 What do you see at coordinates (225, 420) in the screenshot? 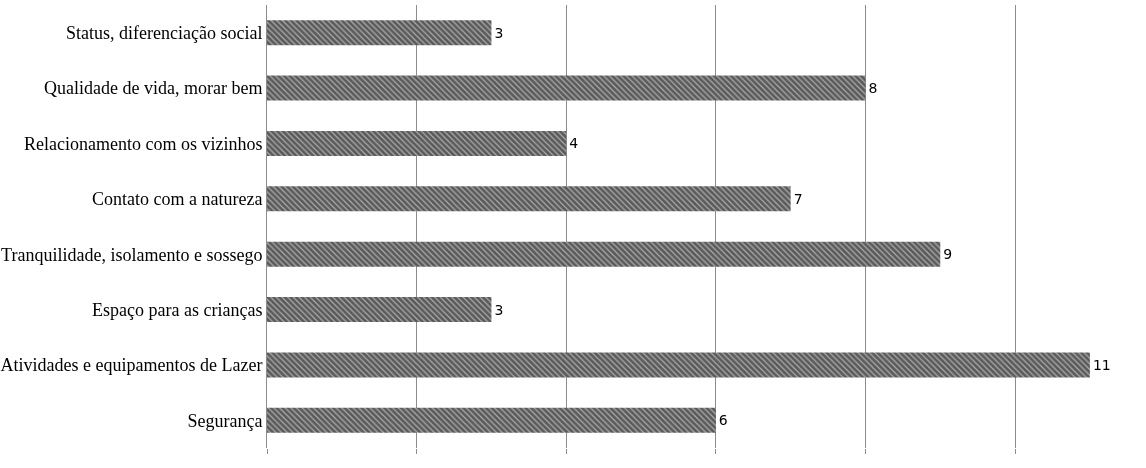
I see `y-tick-label: Segurança` at bounding box center [225, 420].